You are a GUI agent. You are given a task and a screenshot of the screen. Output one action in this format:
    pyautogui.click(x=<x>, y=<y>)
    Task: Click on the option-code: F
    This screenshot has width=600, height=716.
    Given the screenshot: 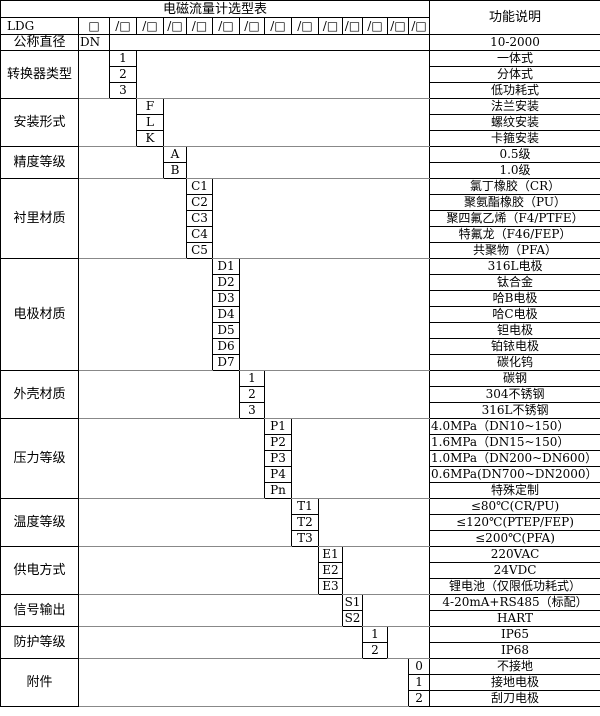 What is the action you would take?
    pyautogui.click(x=150, y=106)
    